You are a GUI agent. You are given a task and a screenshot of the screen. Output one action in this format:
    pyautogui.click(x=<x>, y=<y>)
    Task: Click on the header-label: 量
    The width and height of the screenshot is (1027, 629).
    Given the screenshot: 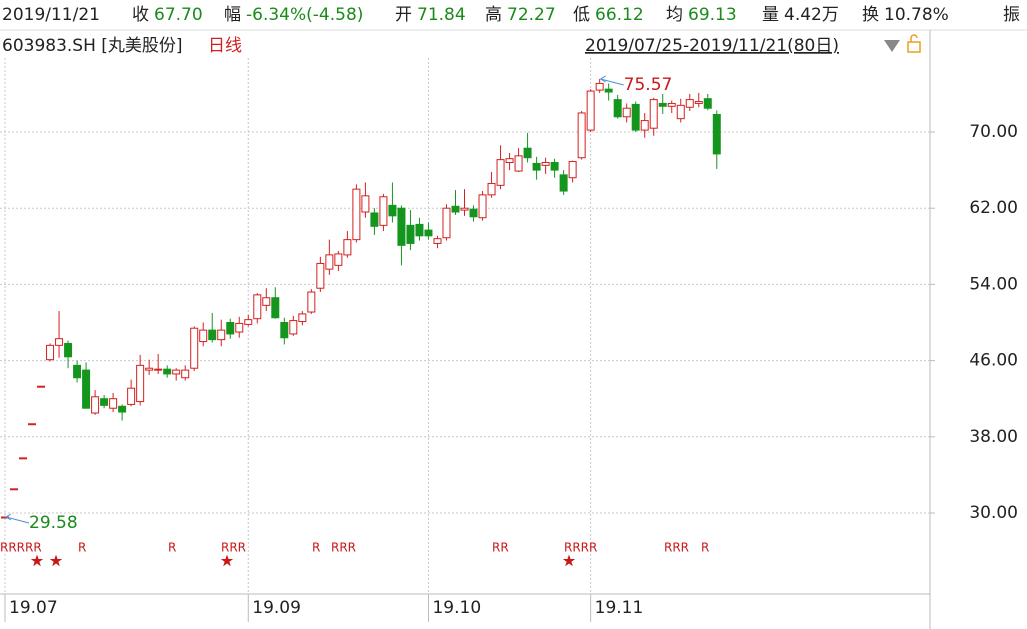 What is the action you would take?
    pyautogui.click(x=770, y=15)
    